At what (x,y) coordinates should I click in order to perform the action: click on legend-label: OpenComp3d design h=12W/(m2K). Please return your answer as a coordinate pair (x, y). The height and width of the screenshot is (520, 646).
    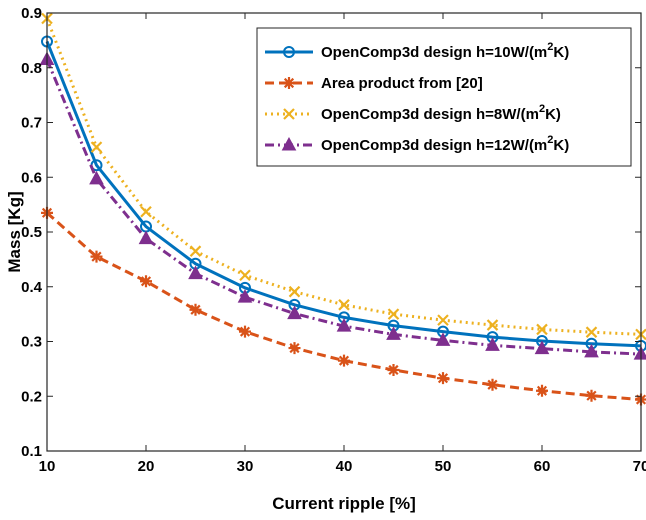
    Looking at the image, I should click on (445, 144).